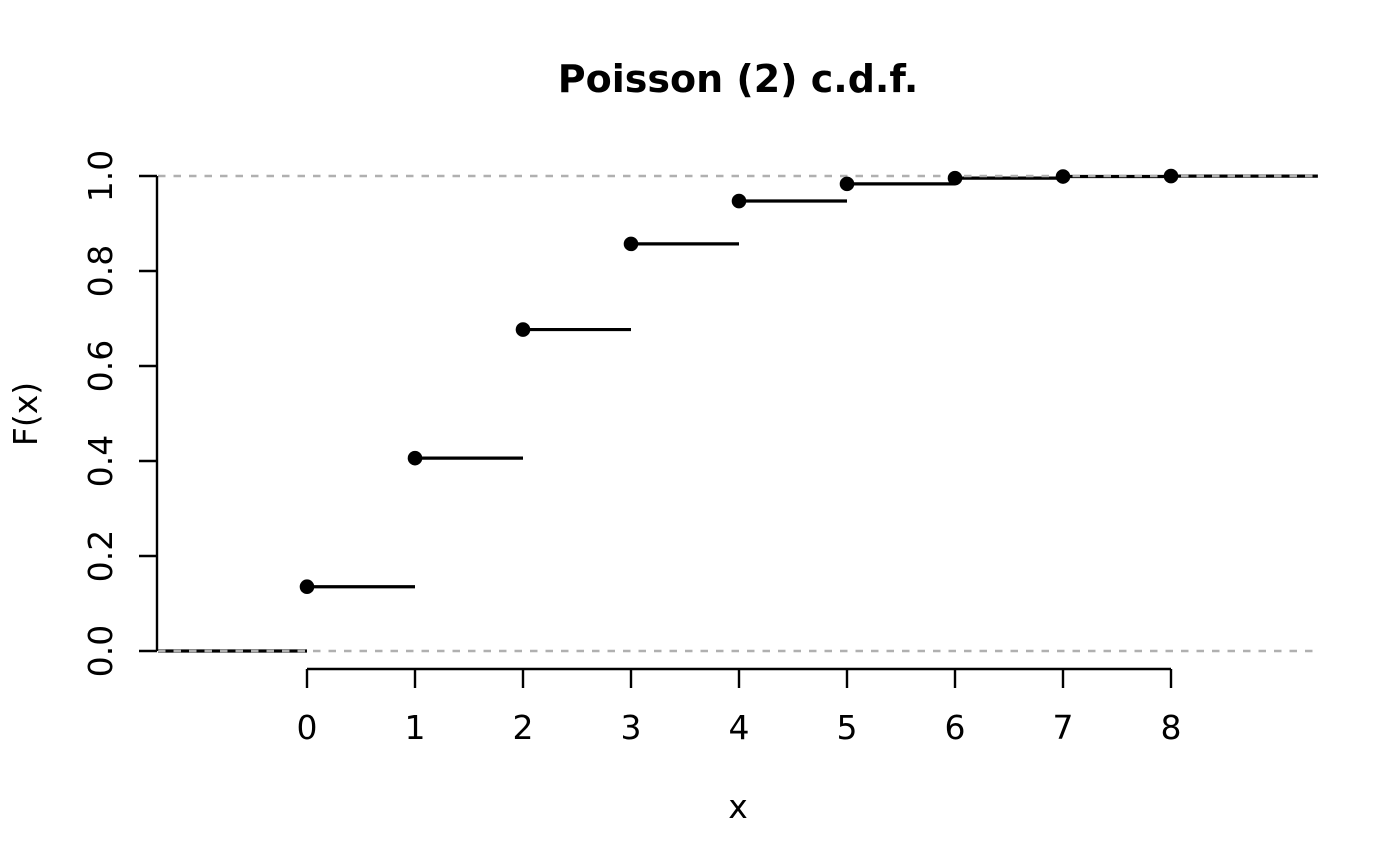 This screenshot has height=866, width=1400. Describe the element at coordinates (415, 727) in the screenshot. I see `x-tick-label: 1` at that location.